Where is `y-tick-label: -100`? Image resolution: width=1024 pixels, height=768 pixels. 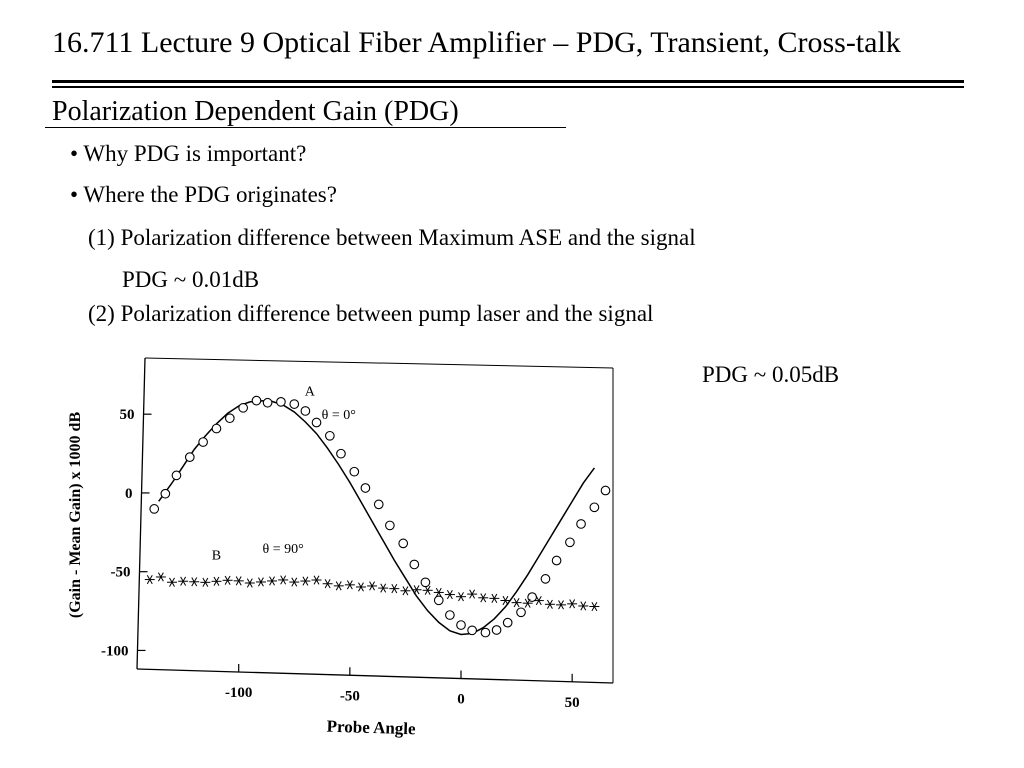 y-tick-label: -100 is located at coordinates (114, 651).